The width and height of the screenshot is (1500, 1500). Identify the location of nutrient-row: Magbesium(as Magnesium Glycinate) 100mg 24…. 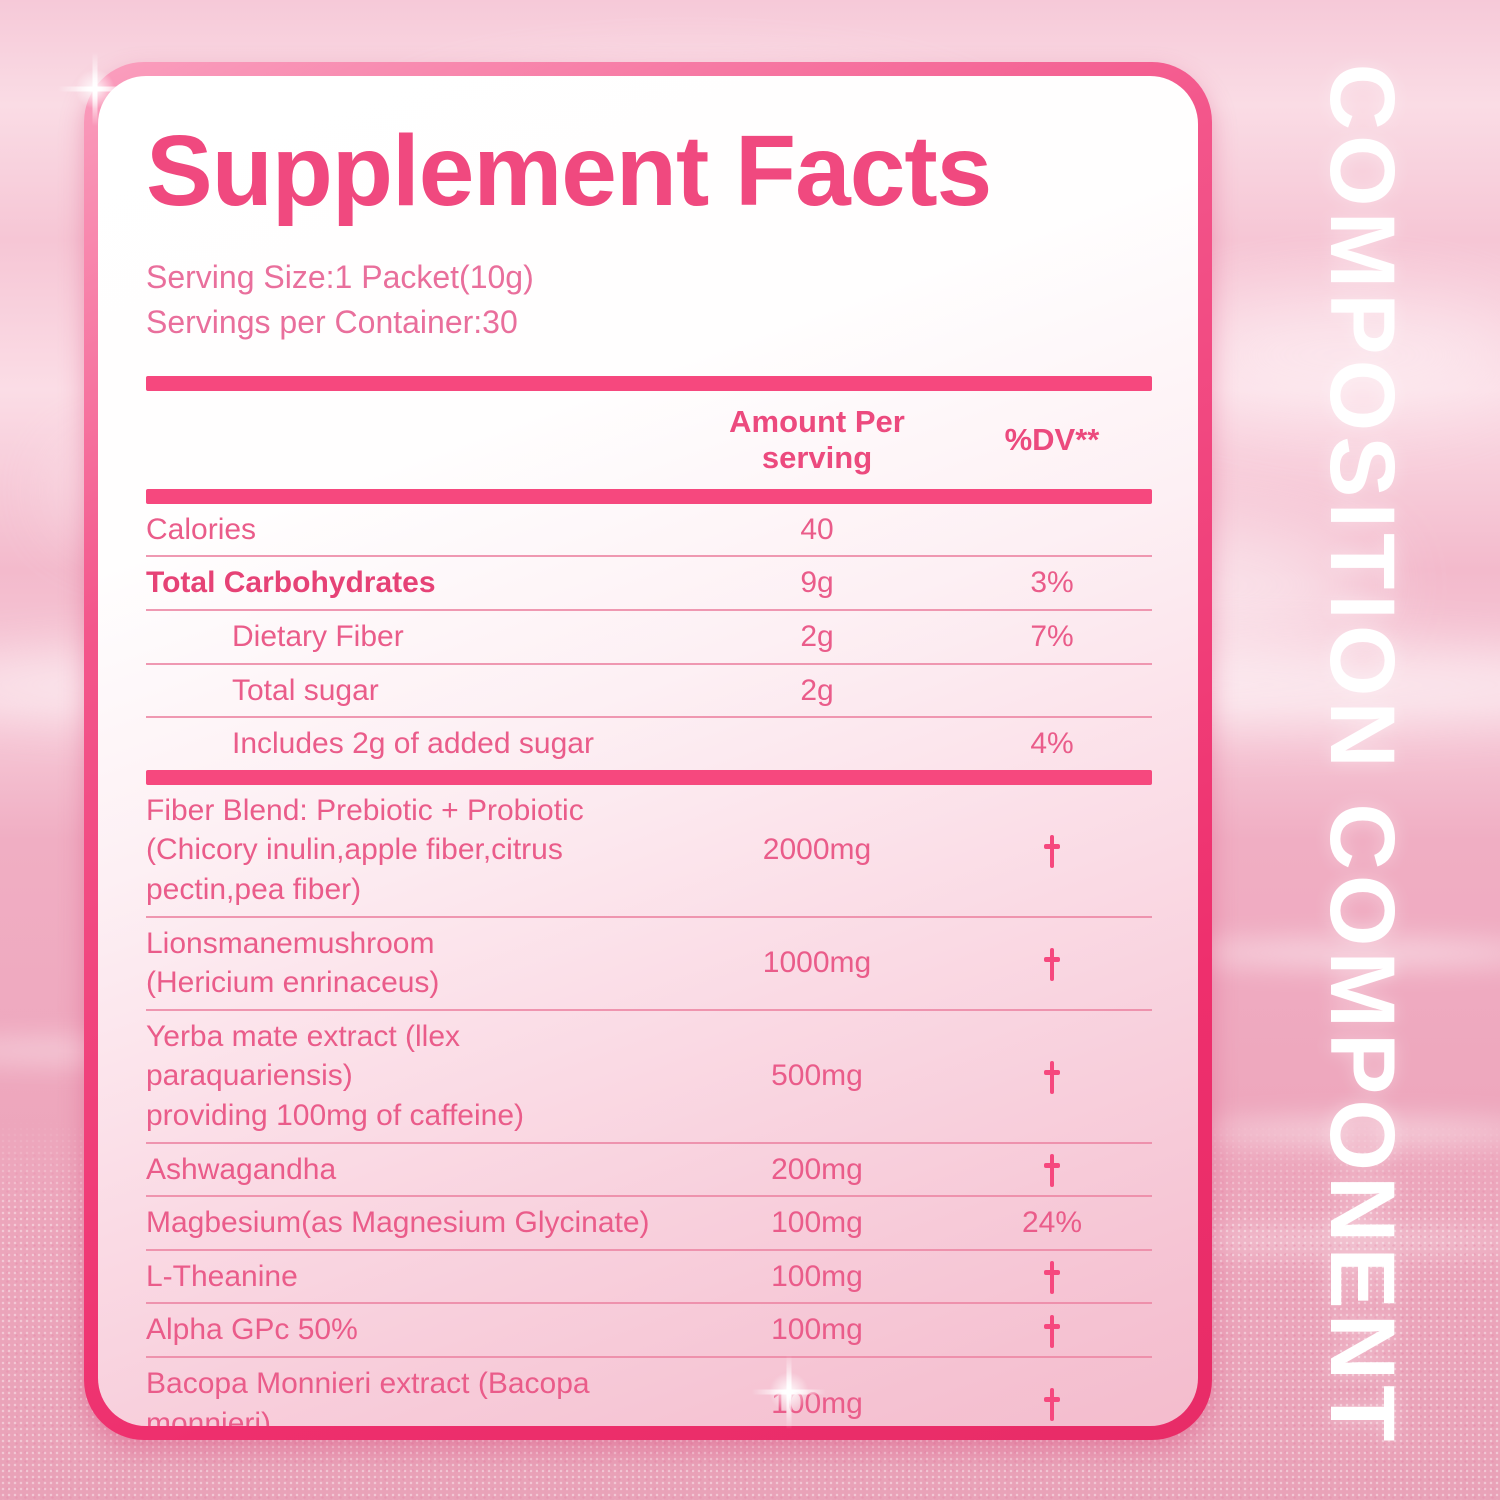
(649, 1223).